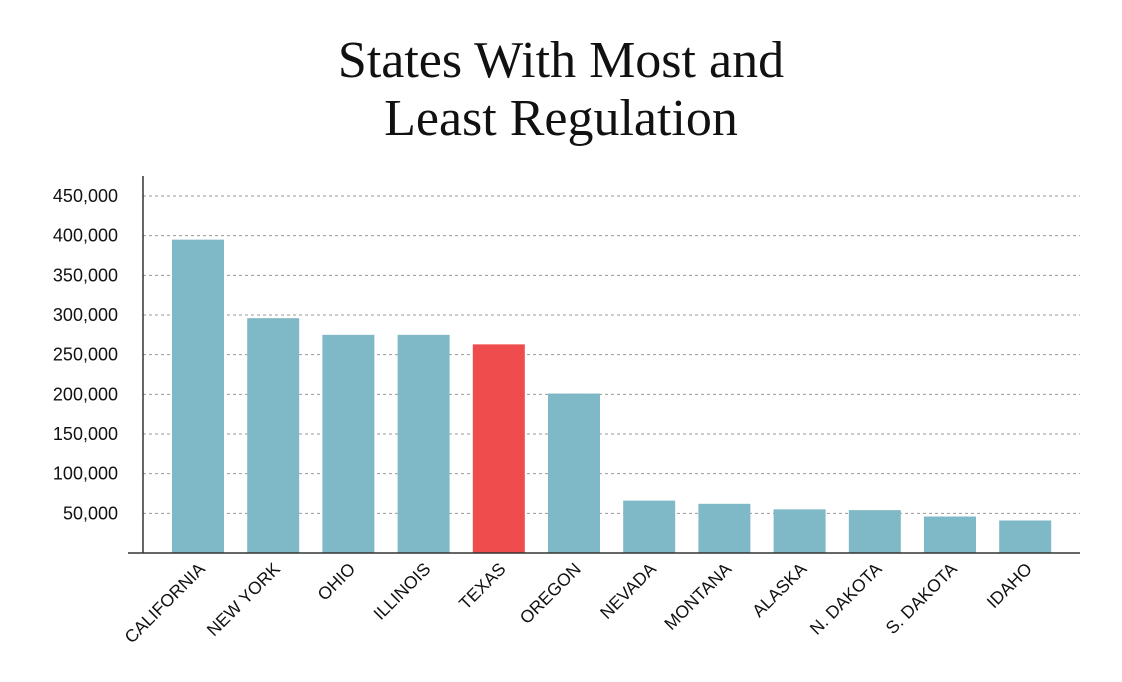 This screenshot has width=1122, height=682. I want to click on bar-new-york, so click(273, 435).